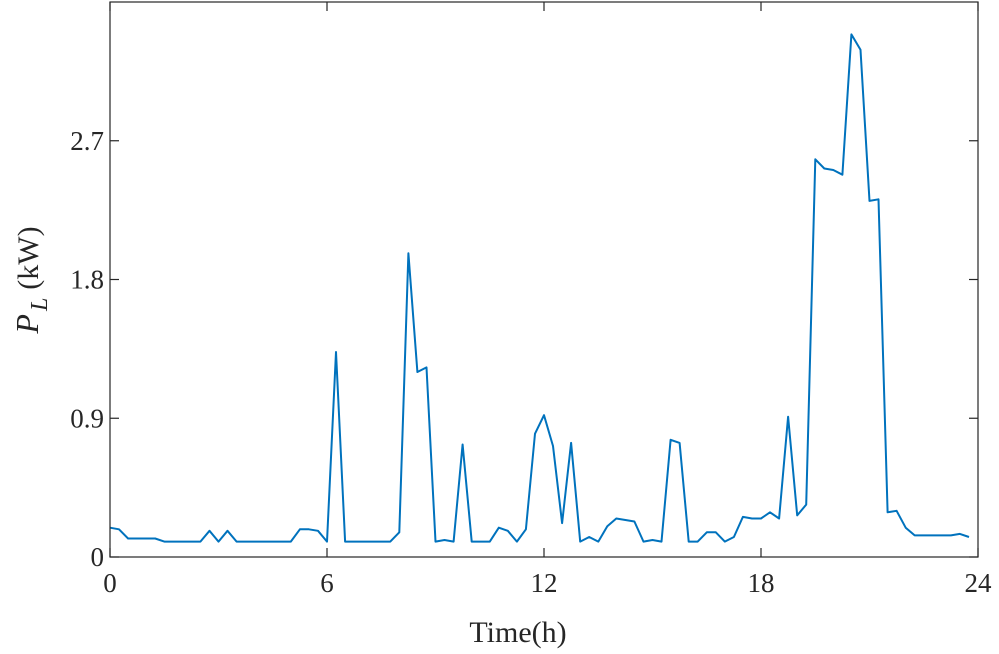 The width and height of the screenshot is (999, 654). What do you see at coordinates (327, 583) in the screenshot?
I see `x-tick-label: 6` at bounding box center [327, 583].